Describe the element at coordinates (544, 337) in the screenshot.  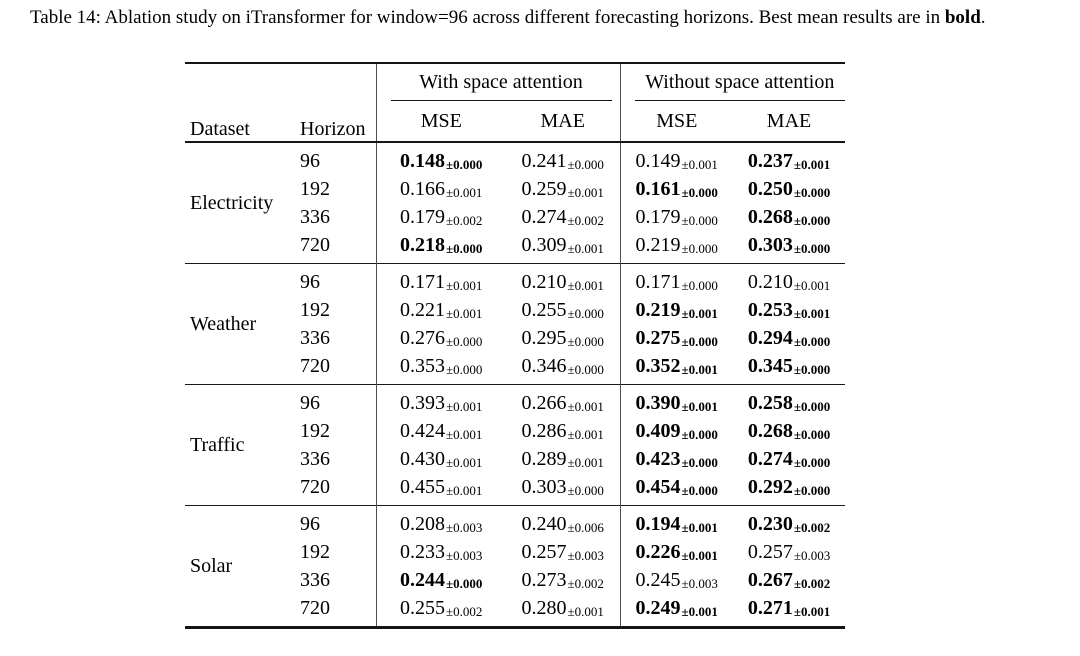
I see `value-mean: 0.295` at that location.